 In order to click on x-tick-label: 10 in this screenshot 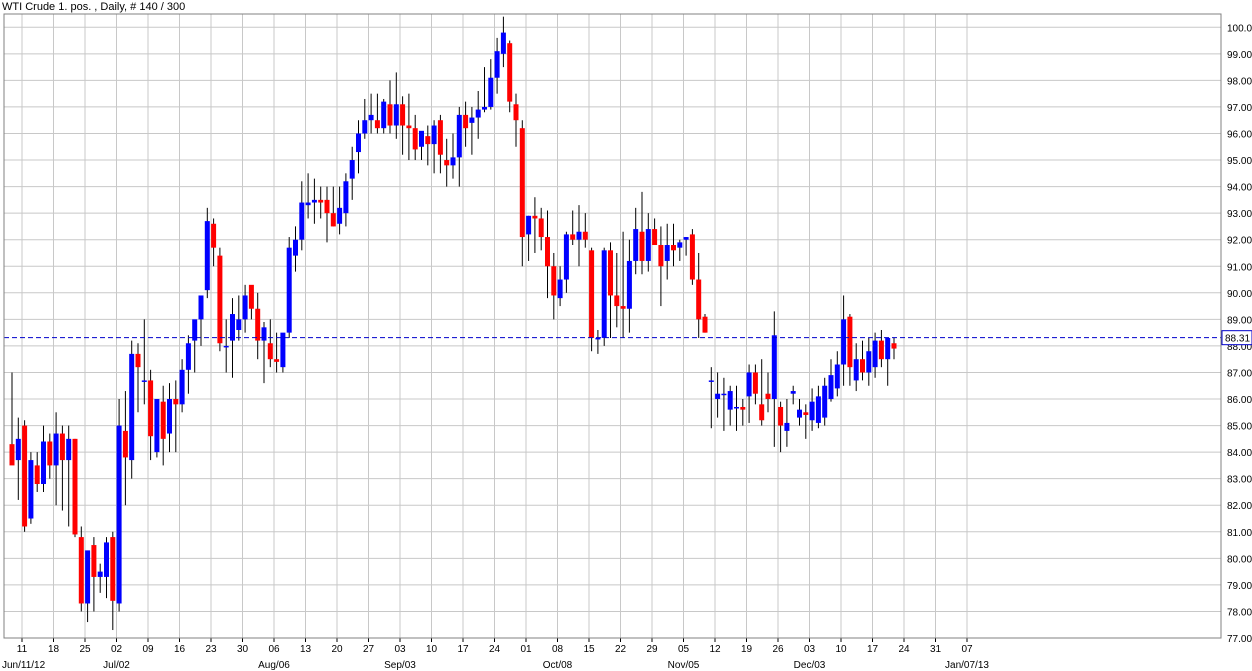, I will do `click(432, 649)`.